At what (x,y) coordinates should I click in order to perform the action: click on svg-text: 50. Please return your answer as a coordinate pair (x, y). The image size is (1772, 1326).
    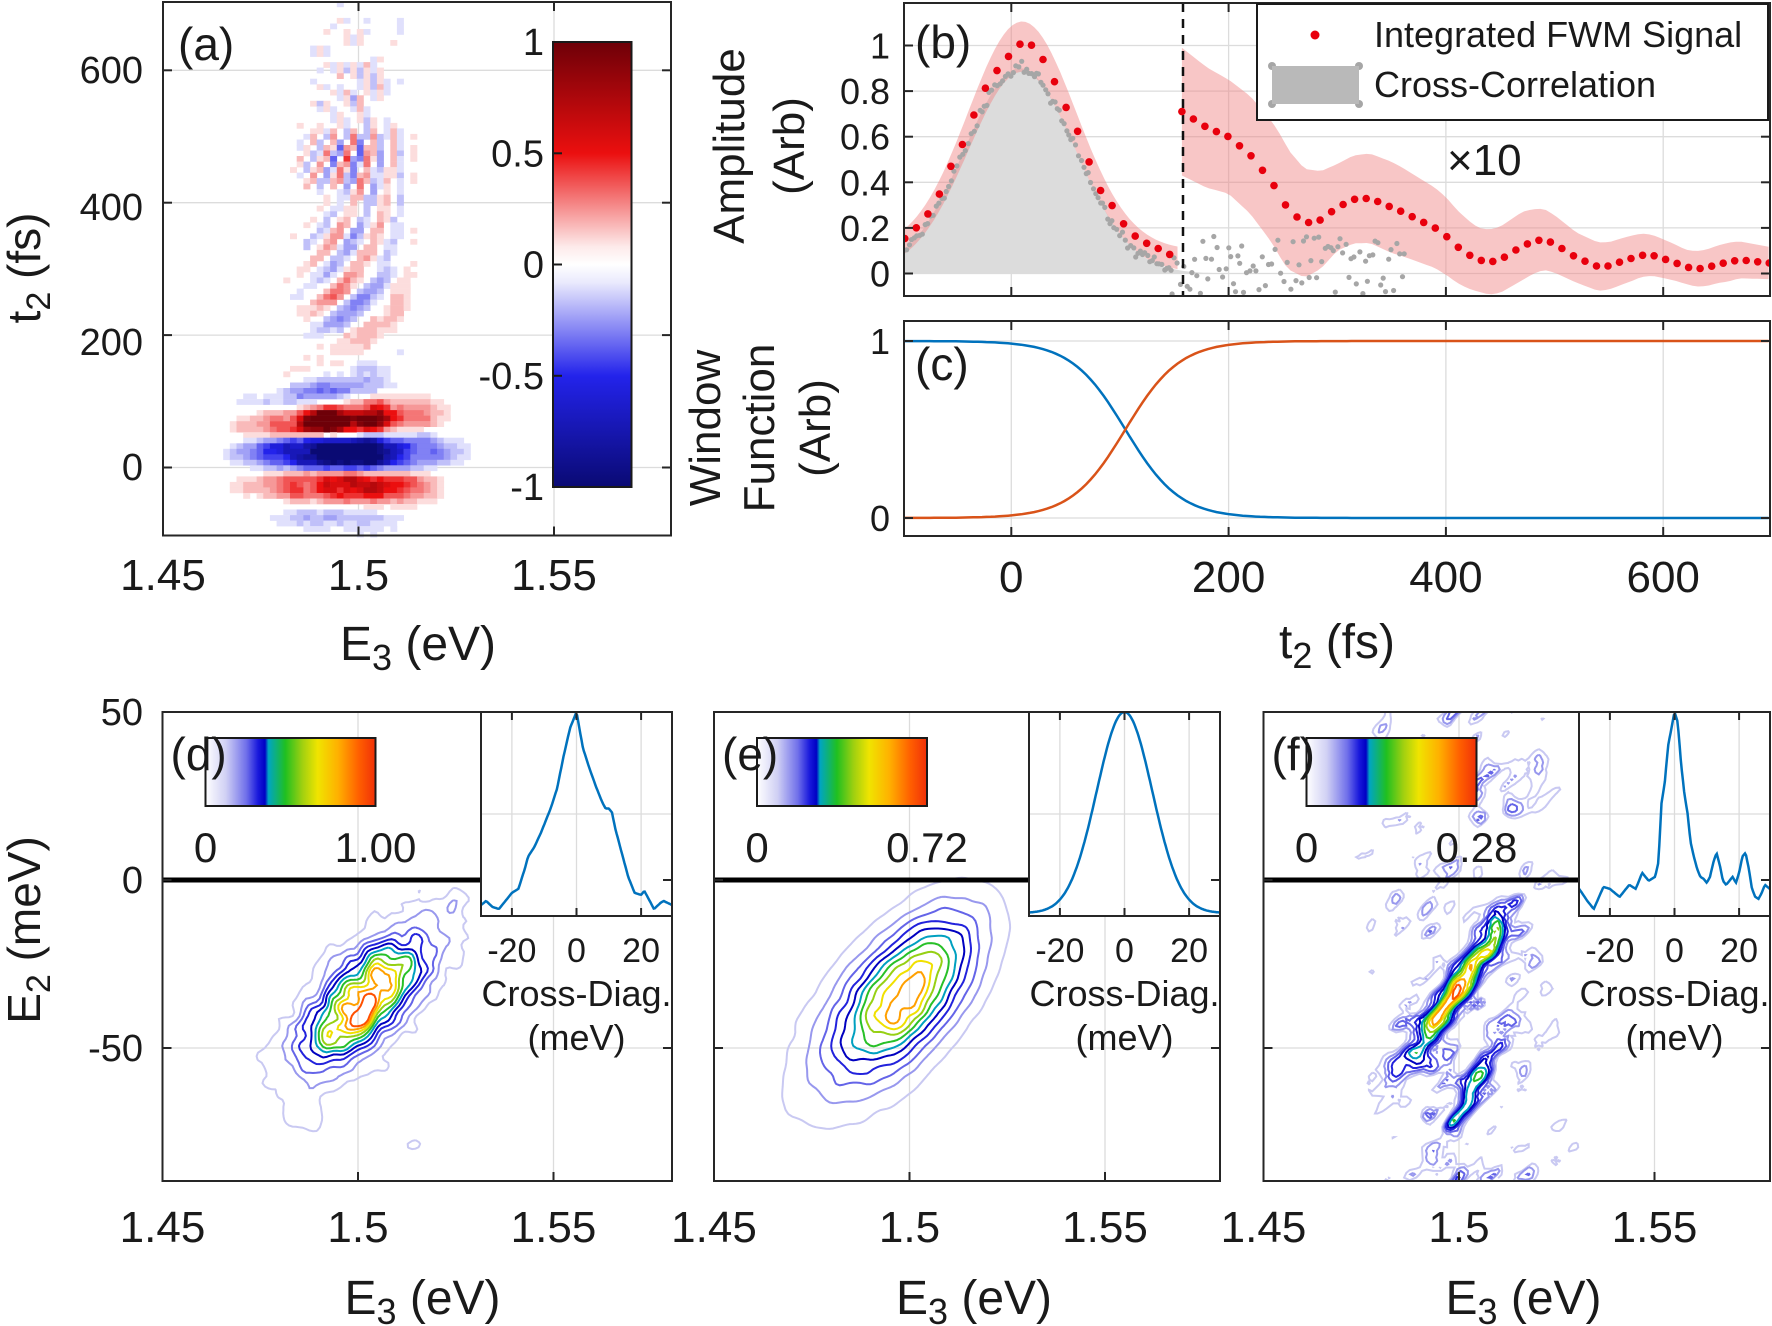
    Looking at the image, I should click on (122, 713).